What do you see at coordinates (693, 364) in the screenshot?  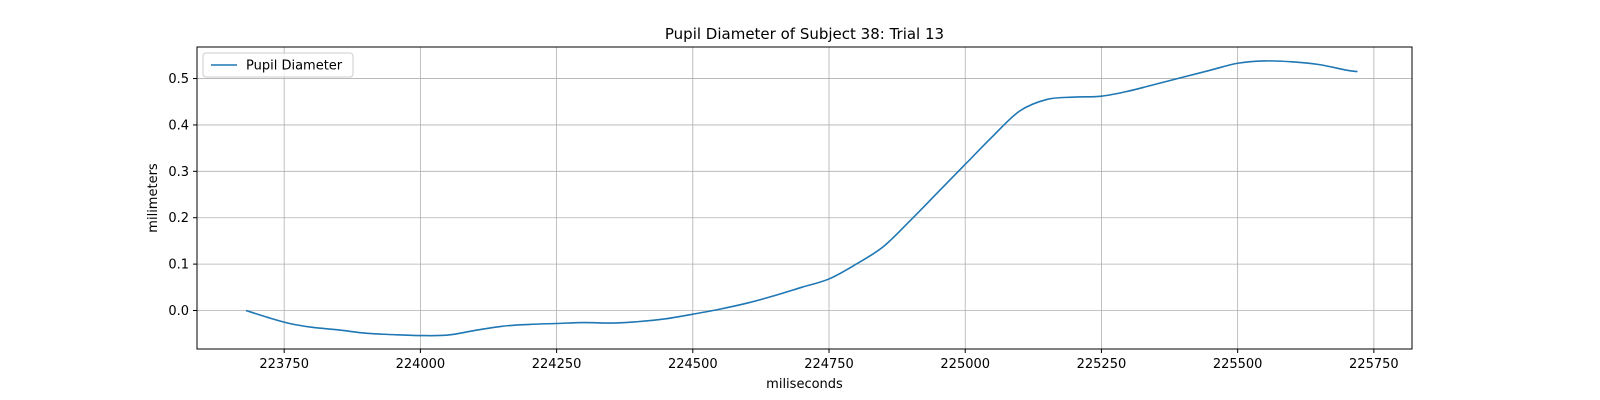 I see `x-tick-label: 224500` at bounding box center [693, 364].